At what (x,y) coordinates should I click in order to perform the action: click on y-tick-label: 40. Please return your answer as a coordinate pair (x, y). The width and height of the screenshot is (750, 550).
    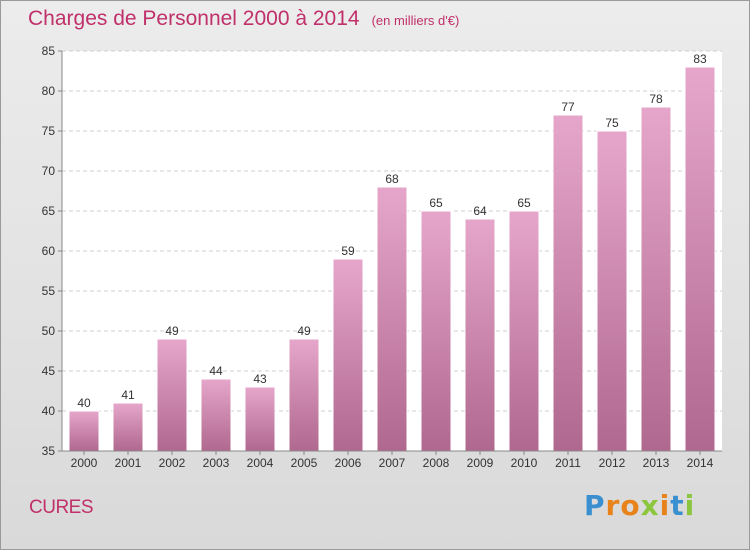
    Looking at the image, I should click on (49, 411).